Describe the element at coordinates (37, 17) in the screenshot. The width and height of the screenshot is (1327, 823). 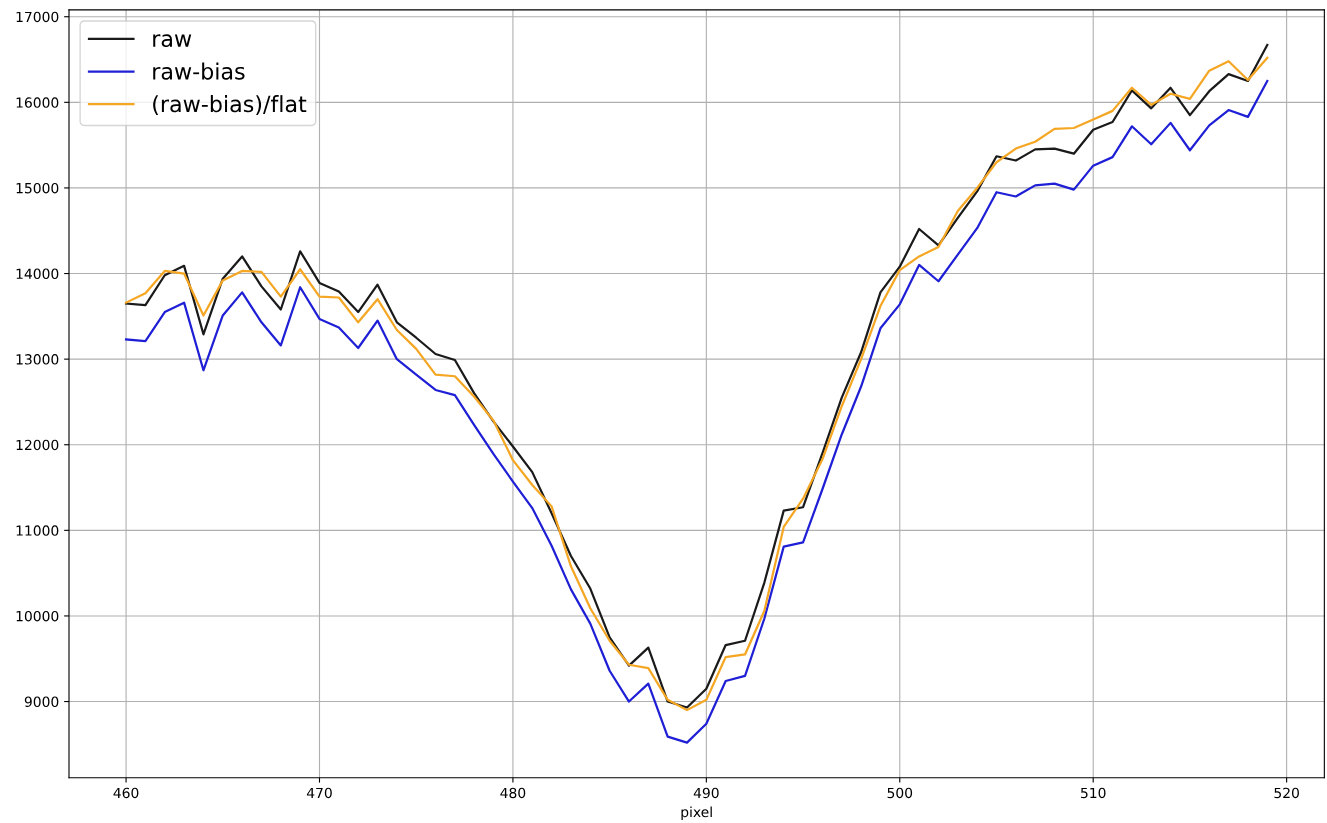
I see `y-tick-label: 17000` at that location.